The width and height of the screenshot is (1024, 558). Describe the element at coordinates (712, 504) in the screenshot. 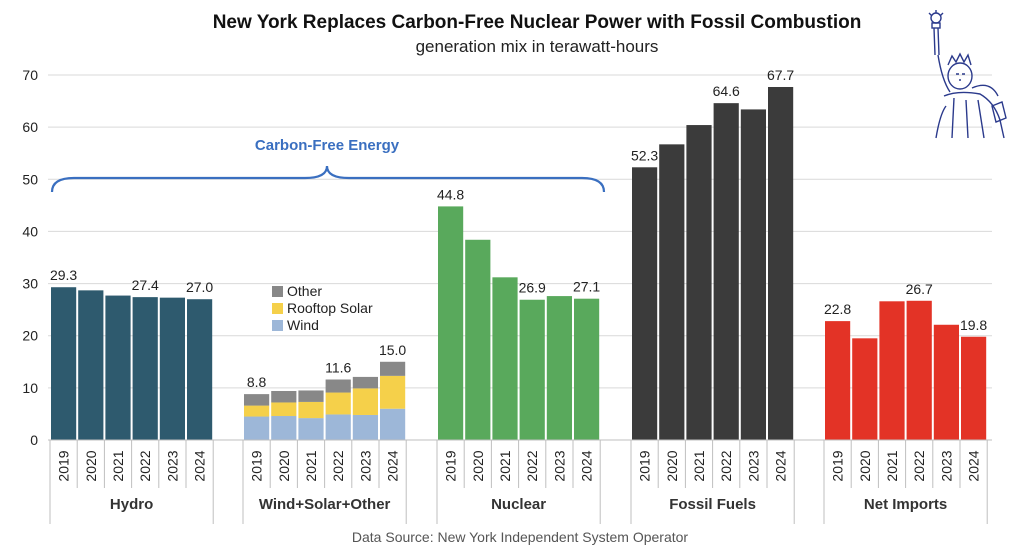

I see `group-label: Fossil Fuels` at that location.